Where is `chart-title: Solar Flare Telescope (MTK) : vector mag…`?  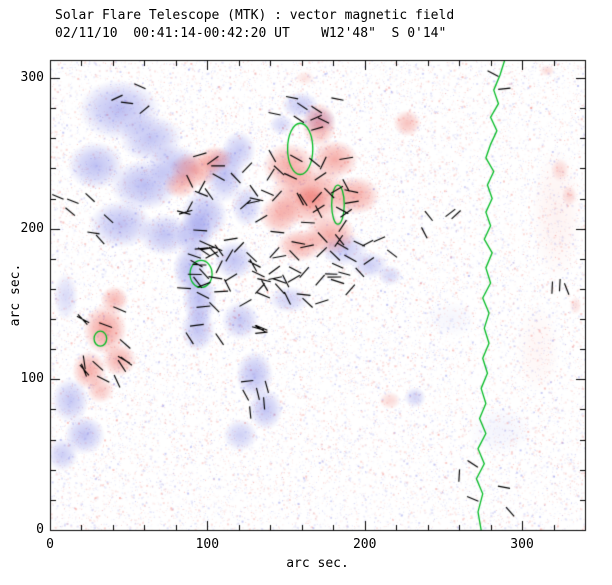 chart-title: Solar Flare Telescope (MTK) : vector mag… is located at coordinates (255, 15).